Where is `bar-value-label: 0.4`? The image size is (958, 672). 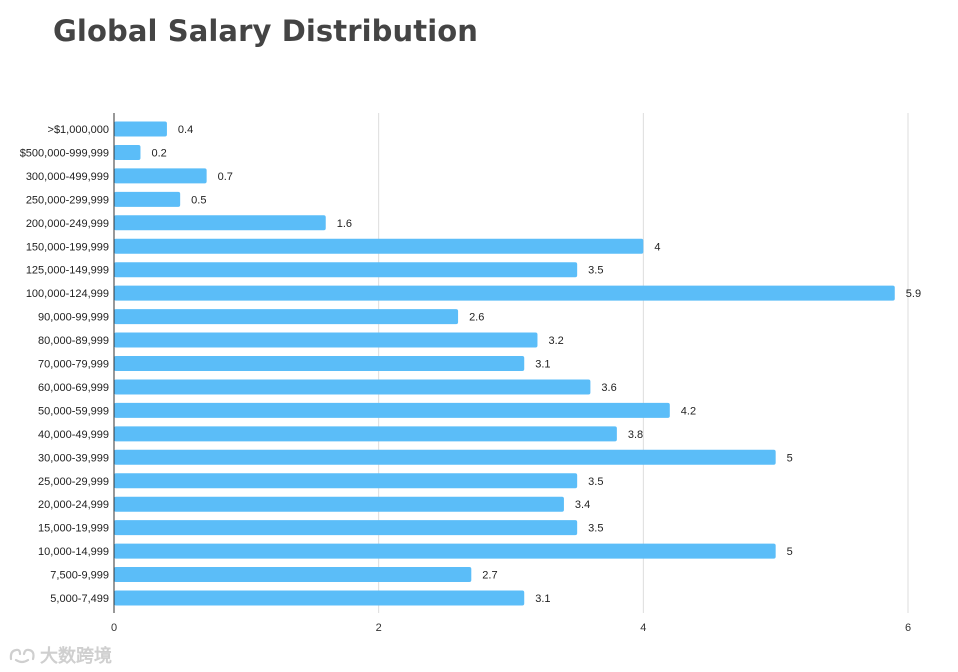 bar-value-label: 0.4 is located at coordinates (185, 130).